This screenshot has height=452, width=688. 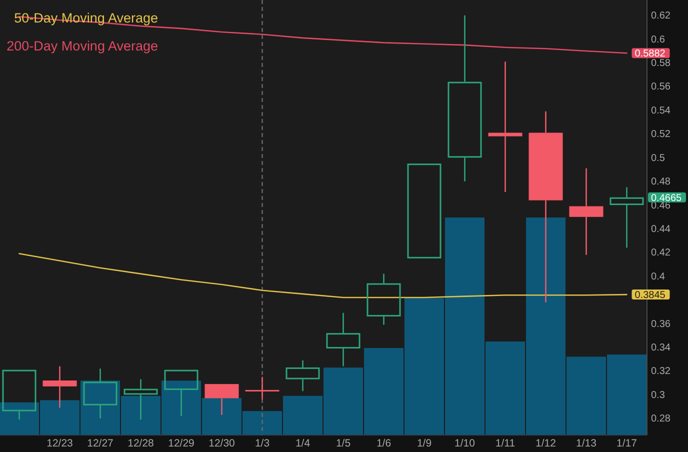 What do you see at coordinates (658, 276) in the screenshot?
I see `y-tick-label: 0.4` at bounding box center [658, 276].